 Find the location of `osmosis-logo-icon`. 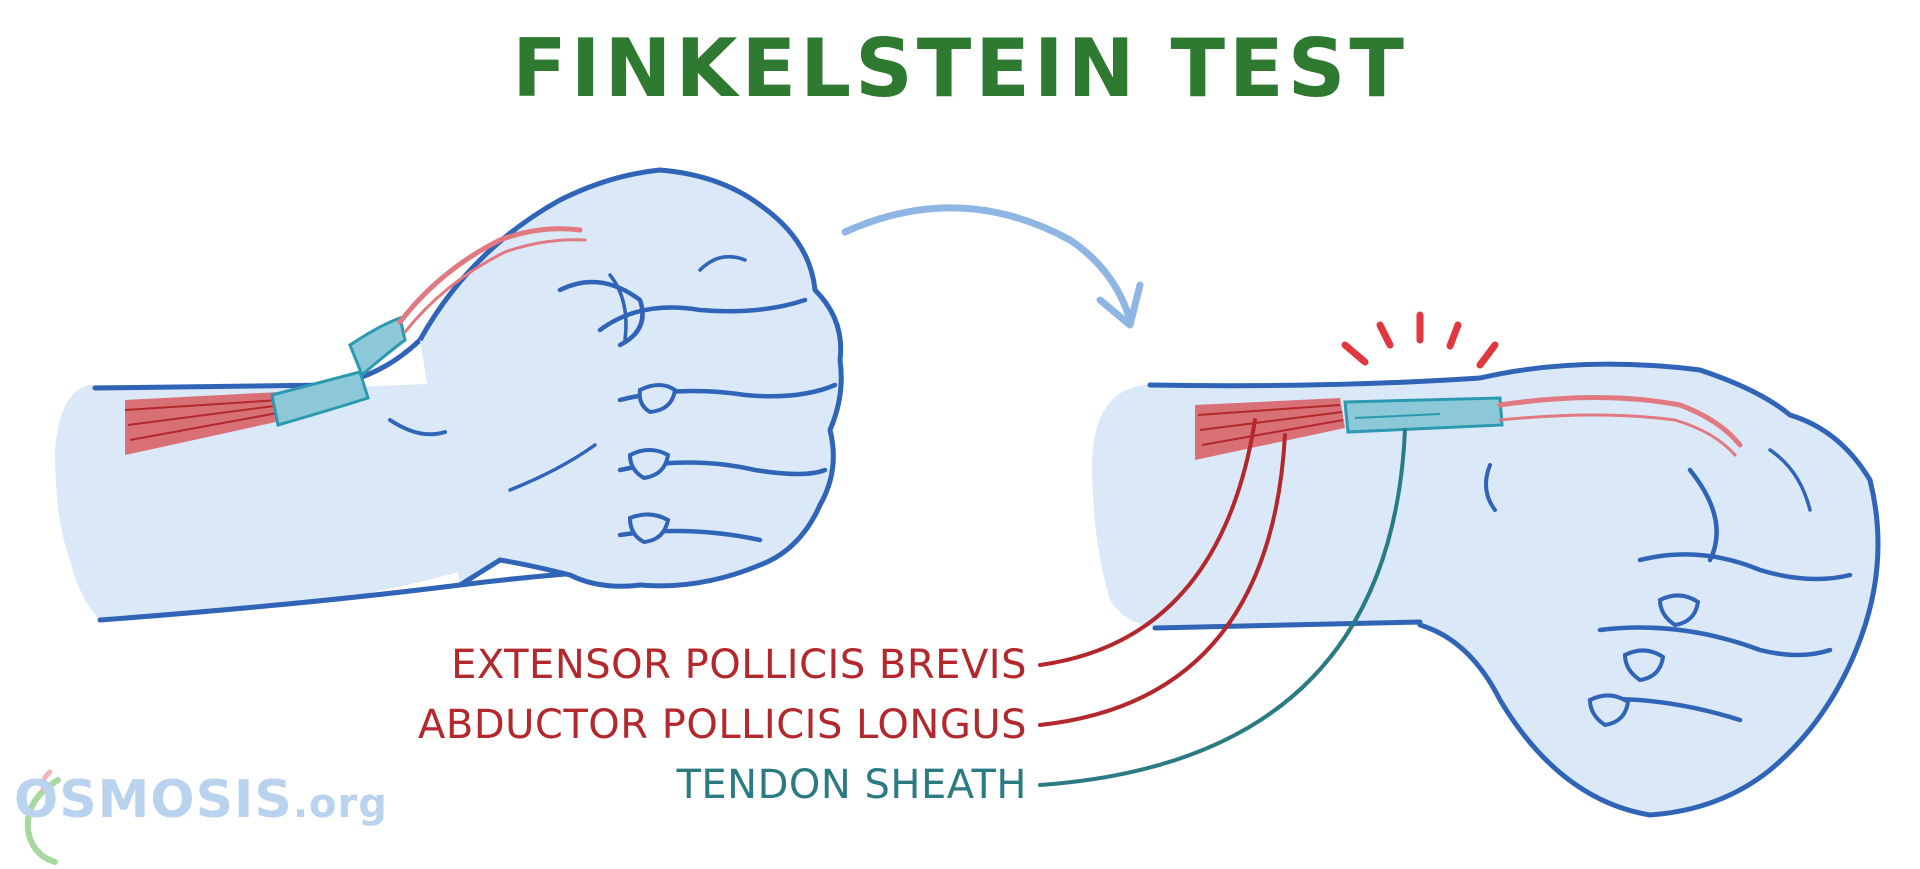

osmosis-logo-icon is located at coordinates (42, 817).